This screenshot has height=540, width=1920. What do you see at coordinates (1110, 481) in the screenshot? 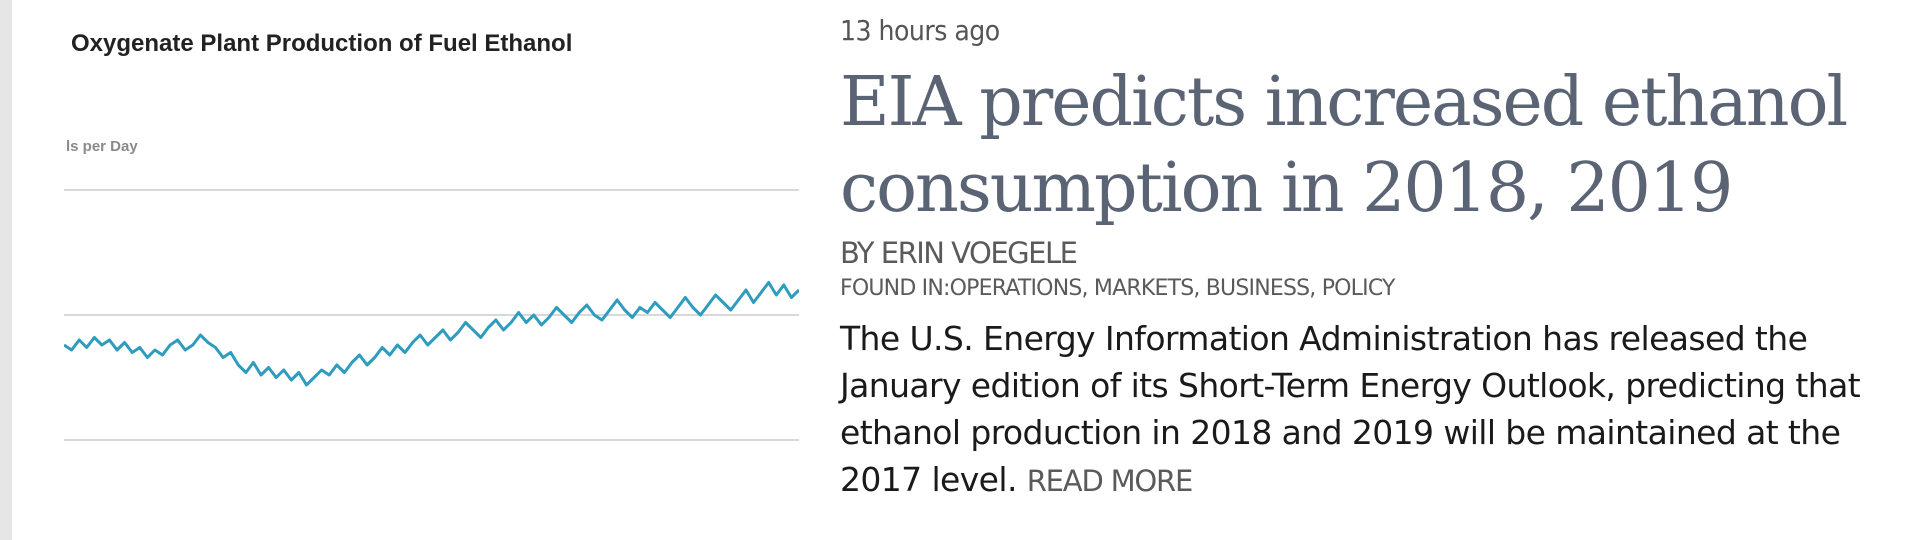
I see `read-more-link: READ MORE` at bounding box center [1110, 481].